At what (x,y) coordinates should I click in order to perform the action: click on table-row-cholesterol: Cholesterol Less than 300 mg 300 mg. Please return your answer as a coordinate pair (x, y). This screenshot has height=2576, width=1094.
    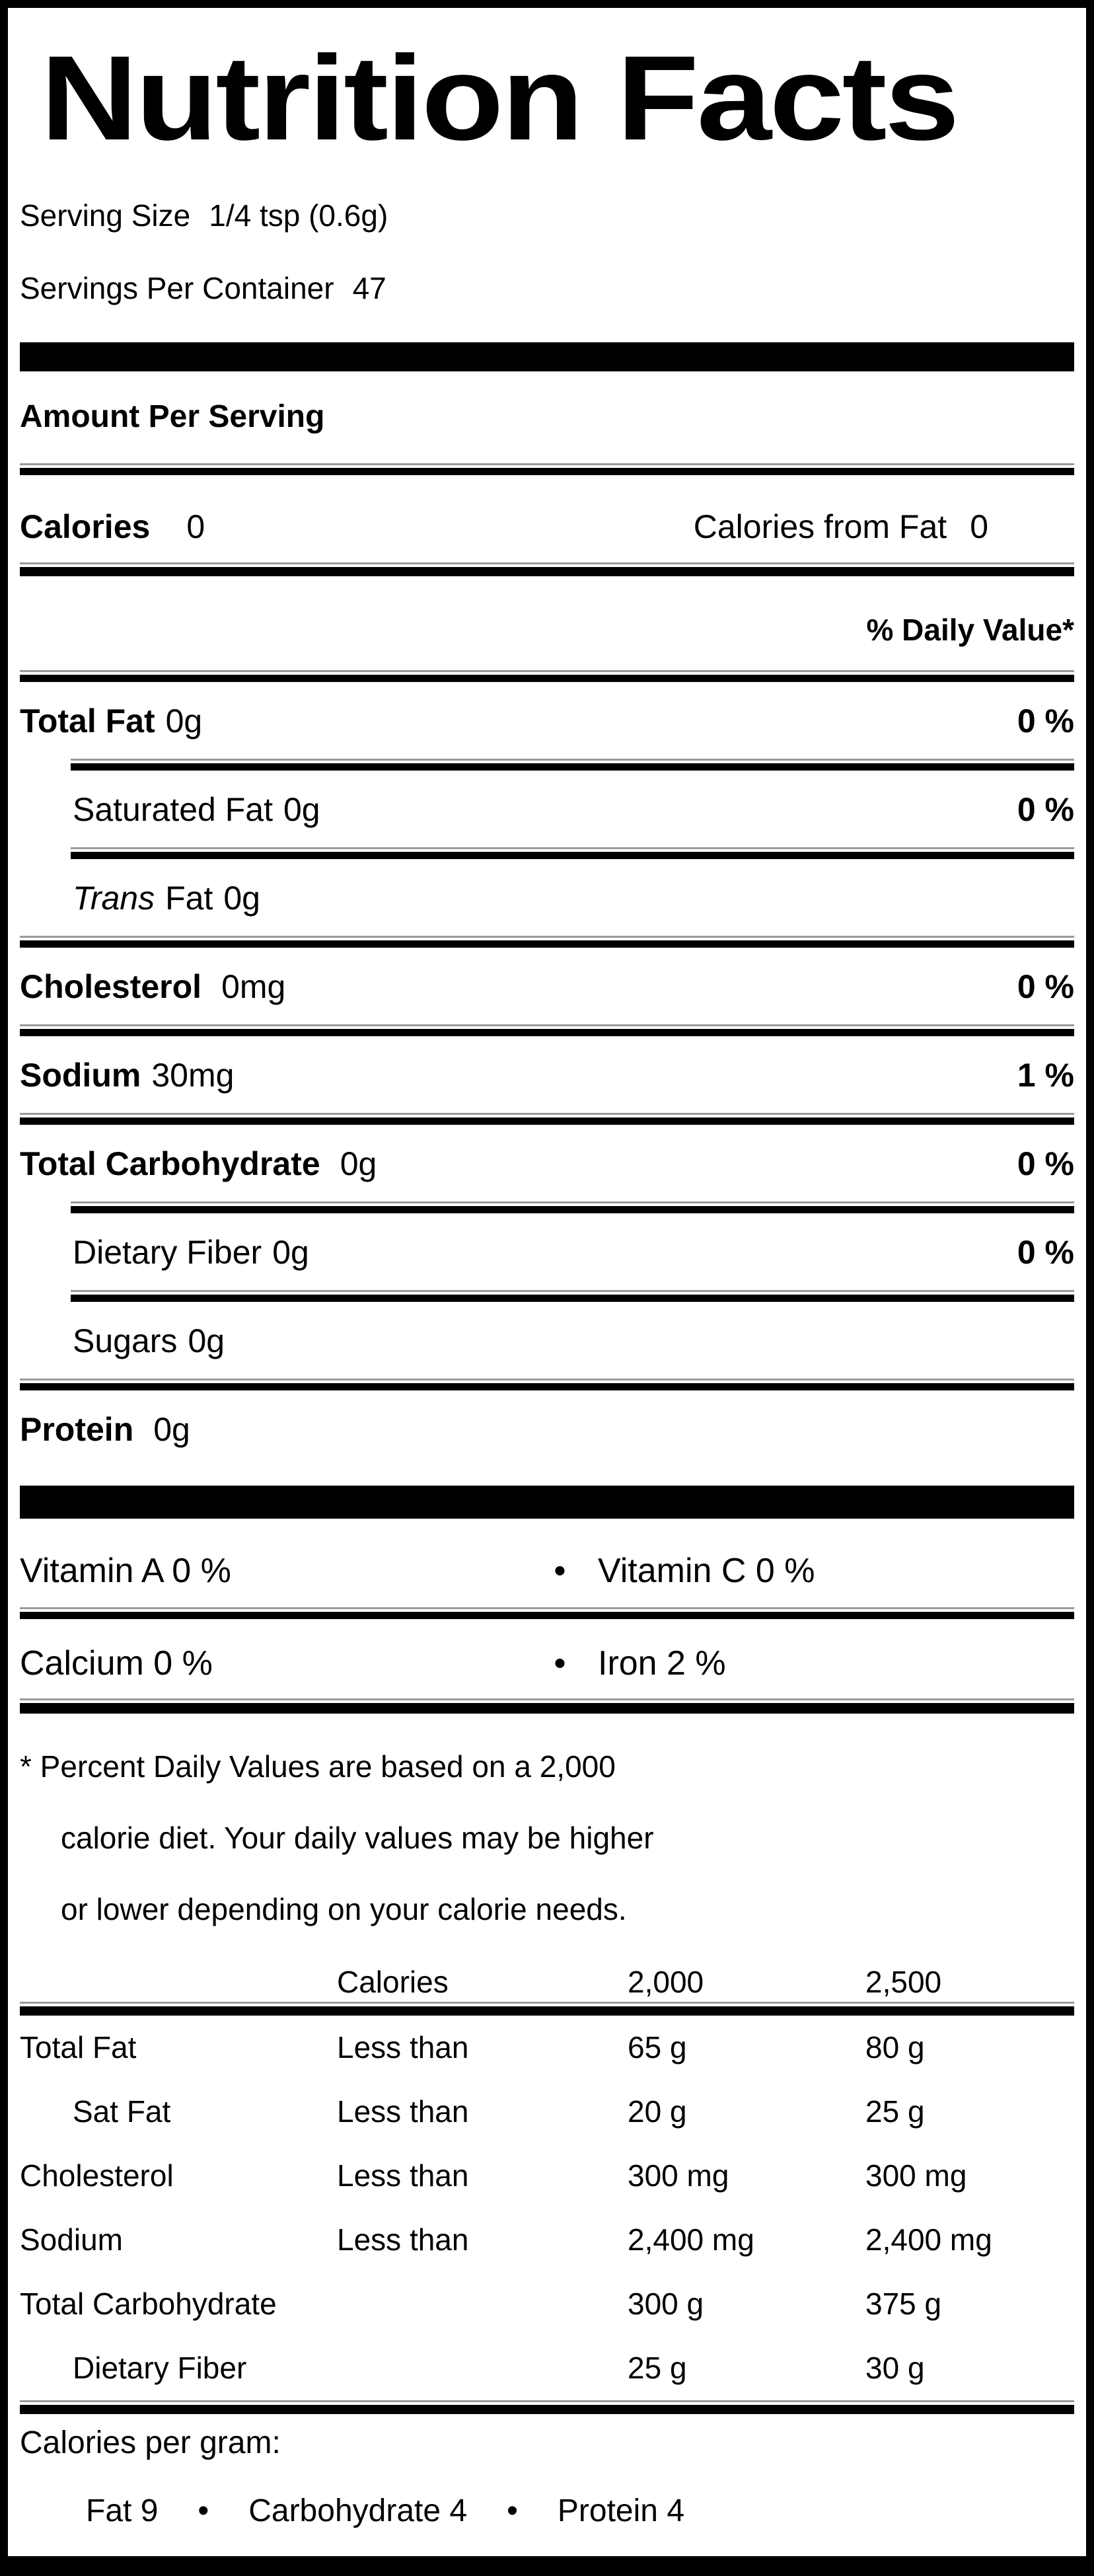
    Looking at the image, I should click on (547, 2176).